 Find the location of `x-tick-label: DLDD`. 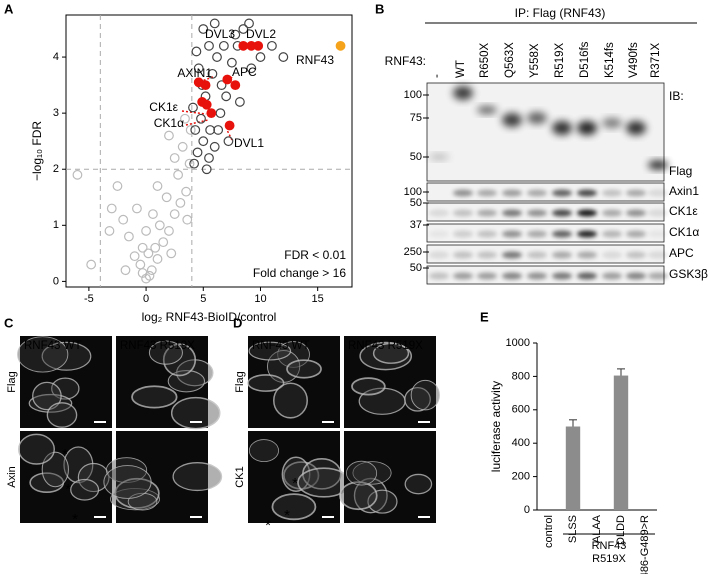

x-tick-label: DLDD is located at coordinates (621, 530).